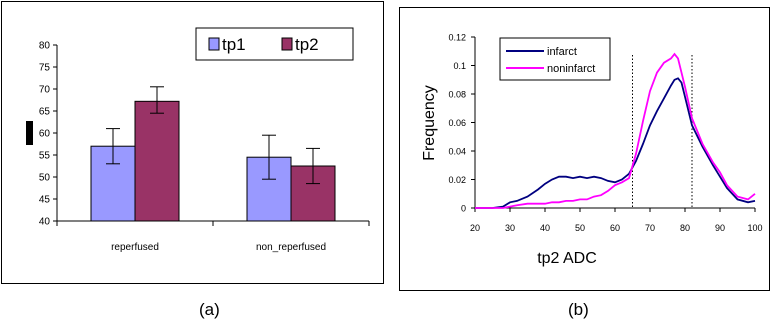  I want to click on y-tick-label: 0.12, so click(457, 38).